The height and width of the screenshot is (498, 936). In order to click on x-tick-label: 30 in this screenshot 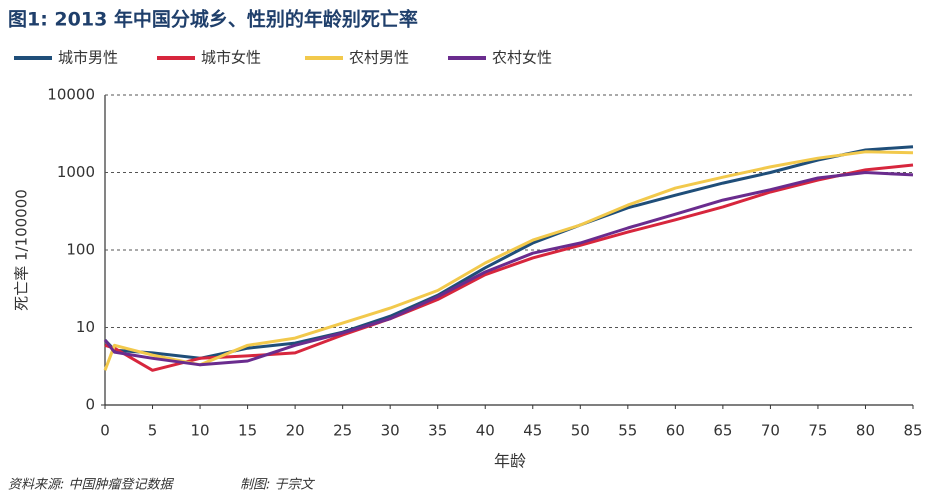, I will do `click(390, 431)`.